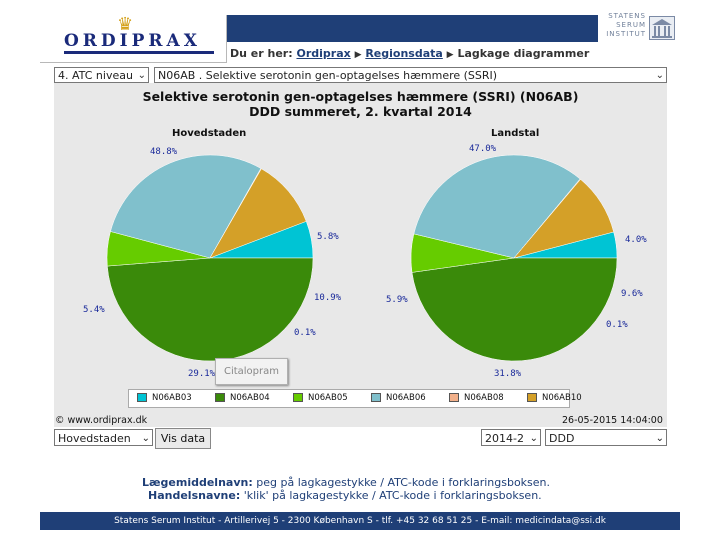 This screenshot has width=720, height=540. What do you see at coordinates (95, 75) in the screenshot?
I see `atc-level-value: 4. ATC niveau` at bounding box center [95, 75].